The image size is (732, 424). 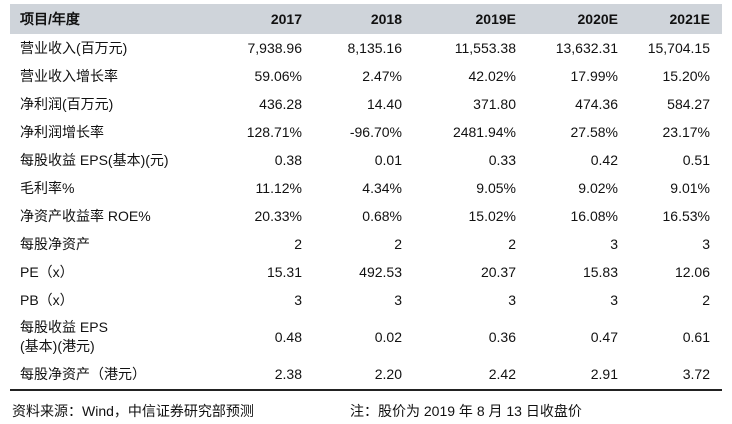 What do you see at coordinates (366, 337) in the screenshot?
I see `table-row: 每股收益 EPS (基本)(港元) 0.48 0.02 0.36 0.47 0.61` at bounding box center [366, 337].